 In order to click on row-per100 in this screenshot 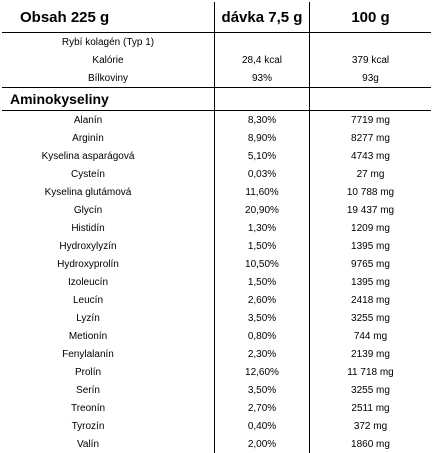, I will do `click(370, 42)`.